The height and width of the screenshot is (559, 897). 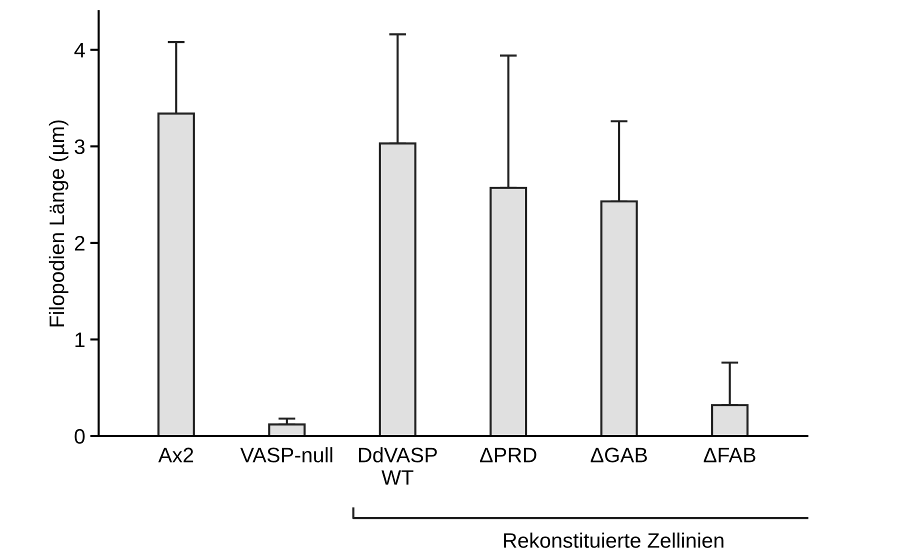 What do you see at coordinates (79, 436) in the screenshot?
I see `y-tick-label: 0` at bounding box center [79, 436].